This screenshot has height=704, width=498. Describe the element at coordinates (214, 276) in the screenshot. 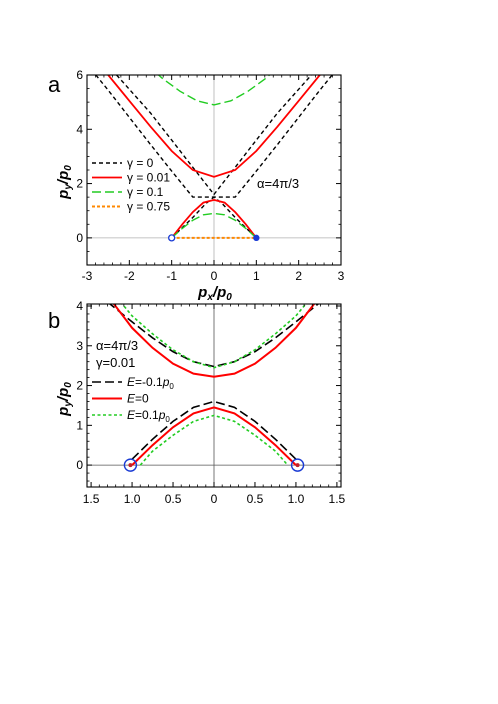

I see `panel-0-xtick-label-3: 0` at that location.